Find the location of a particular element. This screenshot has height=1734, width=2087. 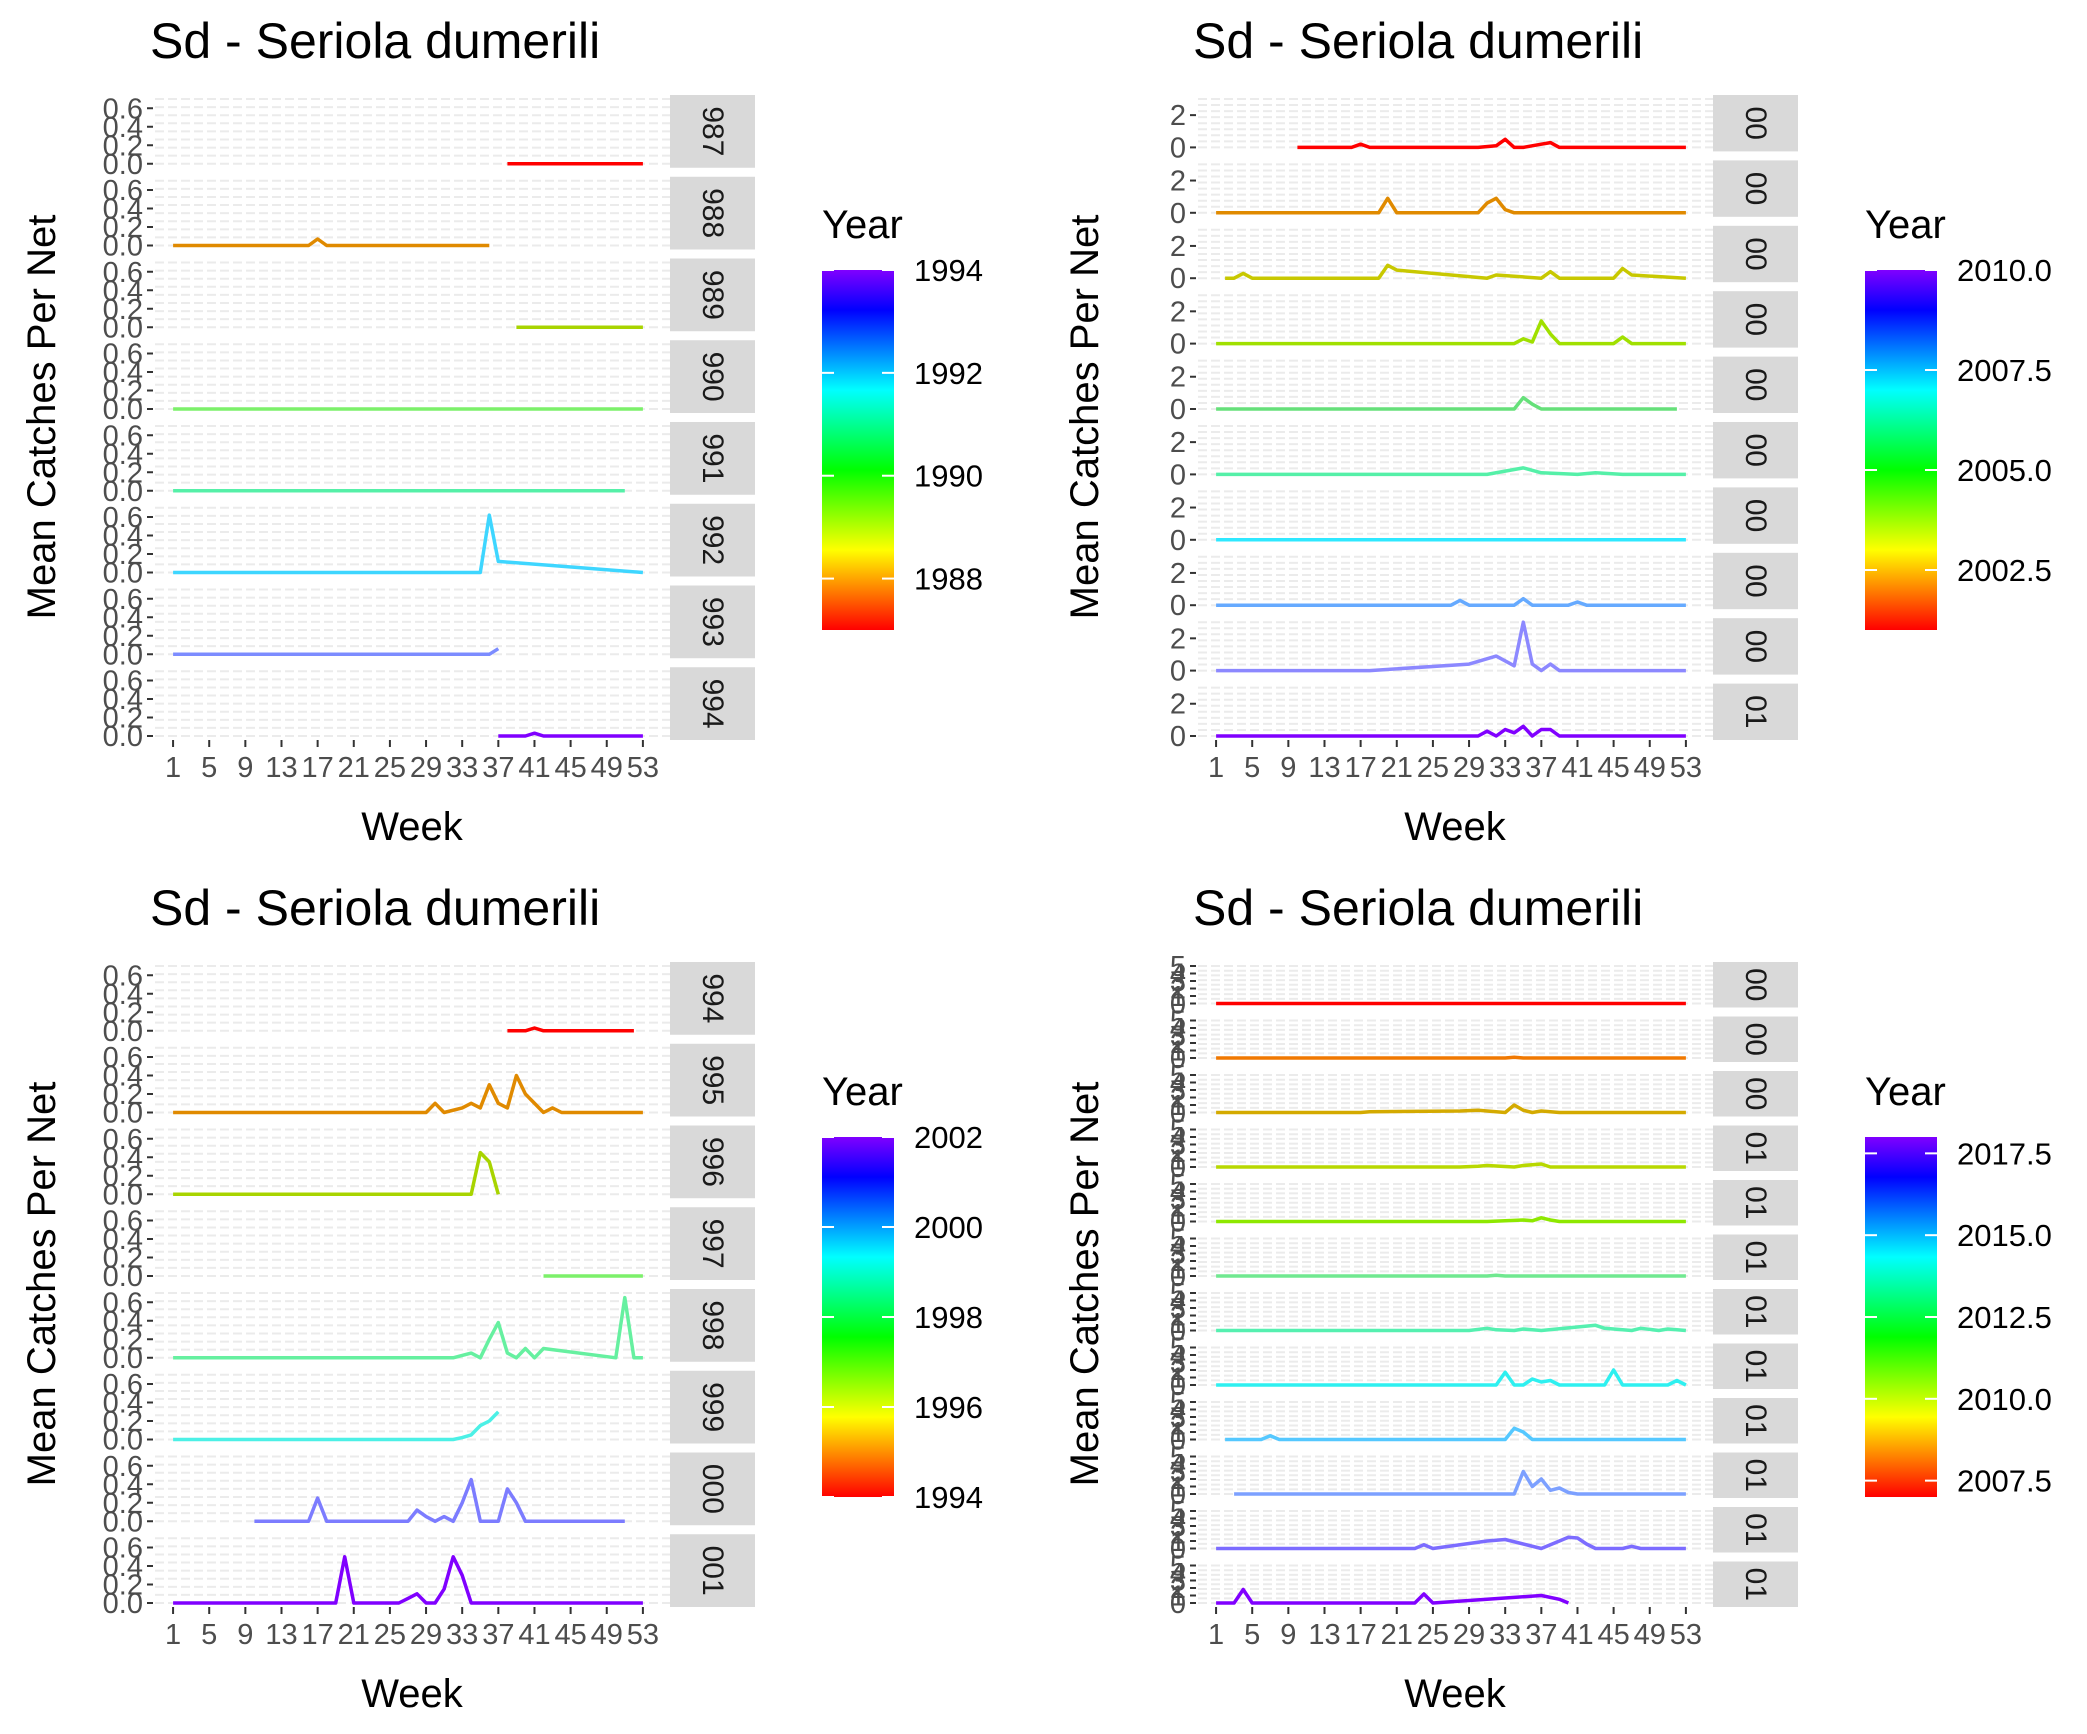

facet-strip-label: 995 is located at coordinates (712, 1080).